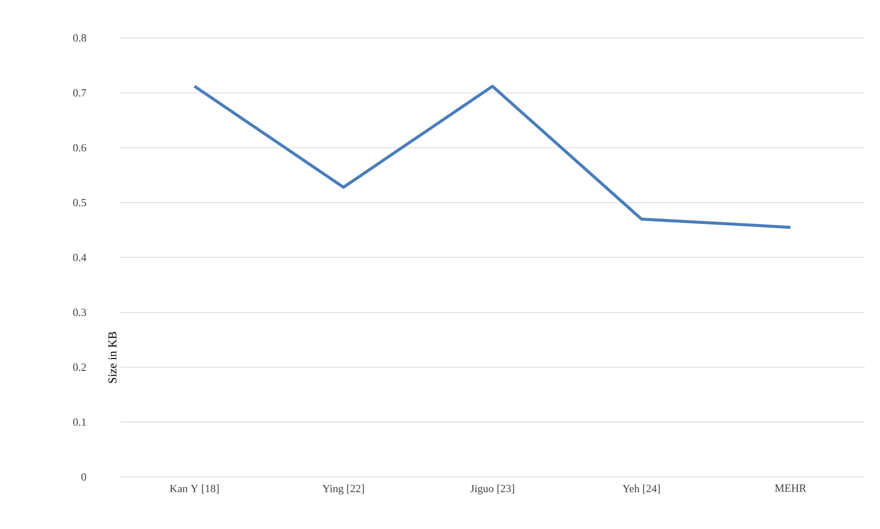  I want to click on x-tick-label: Yeh [24], so click(641, 489).